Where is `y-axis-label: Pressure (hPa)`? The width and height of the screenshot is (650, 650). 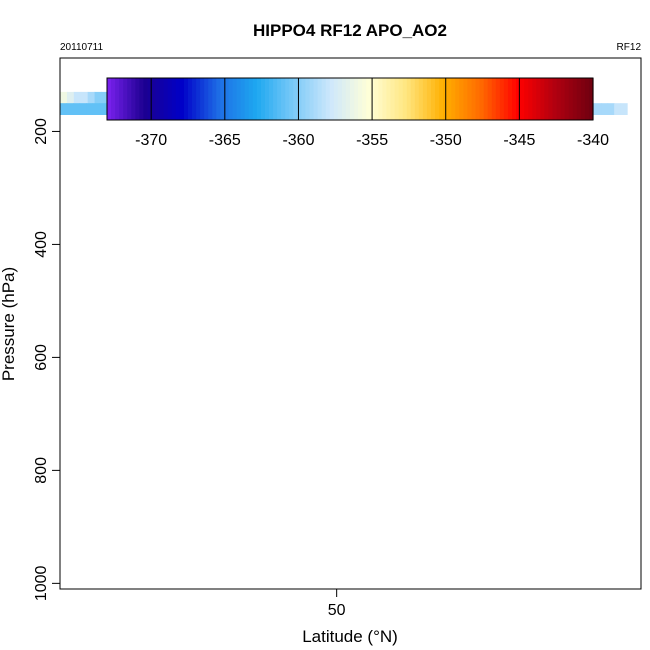
y-axis-label: Pressure (hPa) is located at coordinates (9, 324).